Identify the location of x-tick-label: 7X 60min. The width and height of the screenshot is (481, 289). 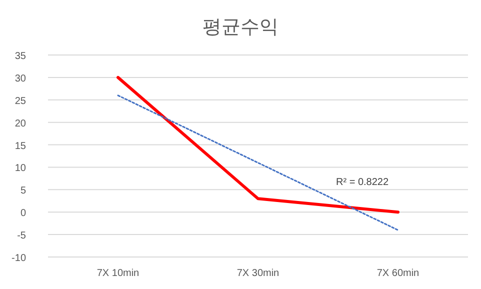
(398, 273).